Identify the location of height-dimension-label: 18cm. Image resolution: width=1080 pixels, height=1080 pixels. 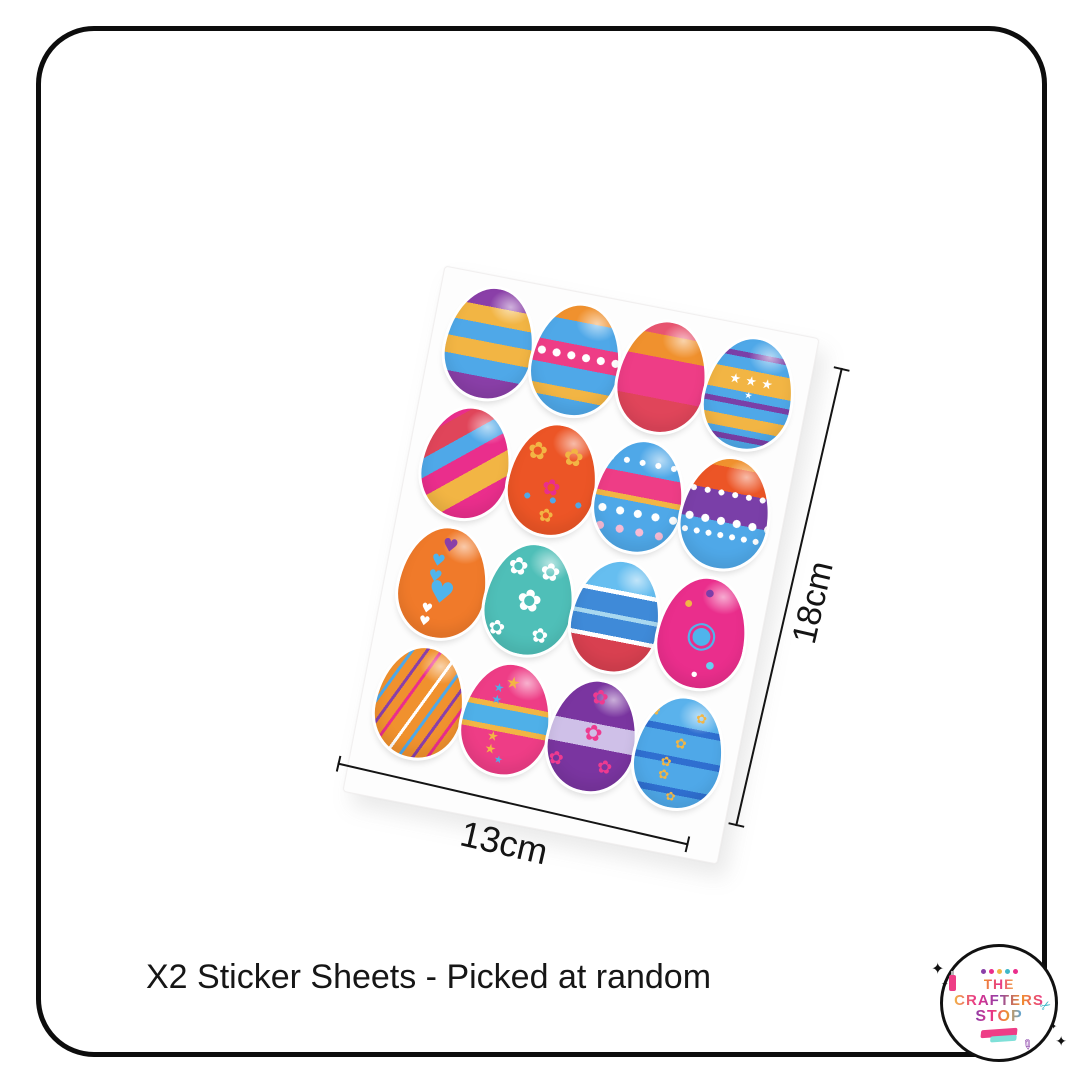
(813, 602).